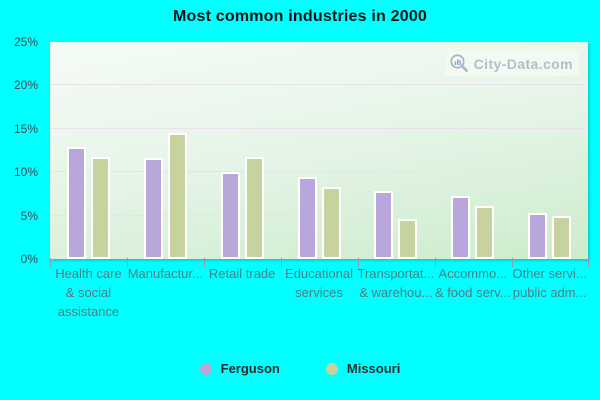 The image size is (600, 400). I want to click on y-tick-label: 15%, so click(25, 128).